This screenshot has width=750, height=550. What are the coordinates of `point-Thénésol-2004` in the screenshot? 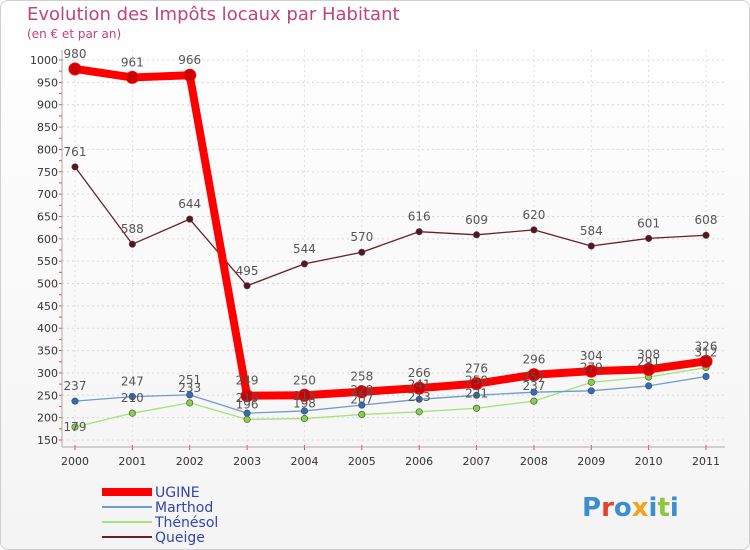 It's located at (304, 419).